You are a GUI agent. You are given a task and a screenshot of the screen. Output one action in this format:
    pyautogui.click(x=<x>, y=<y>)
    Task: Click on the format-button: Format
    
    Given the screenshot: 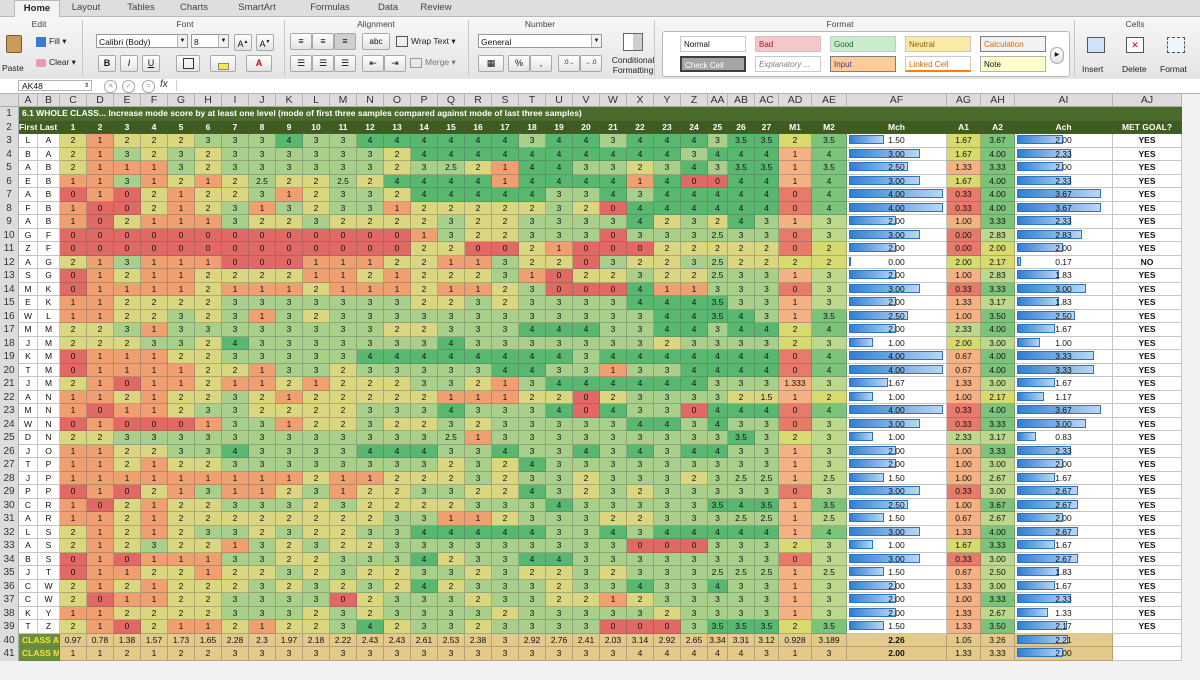 What is the action you would take?
    pyautogui.click(x=1176, y=55)
    